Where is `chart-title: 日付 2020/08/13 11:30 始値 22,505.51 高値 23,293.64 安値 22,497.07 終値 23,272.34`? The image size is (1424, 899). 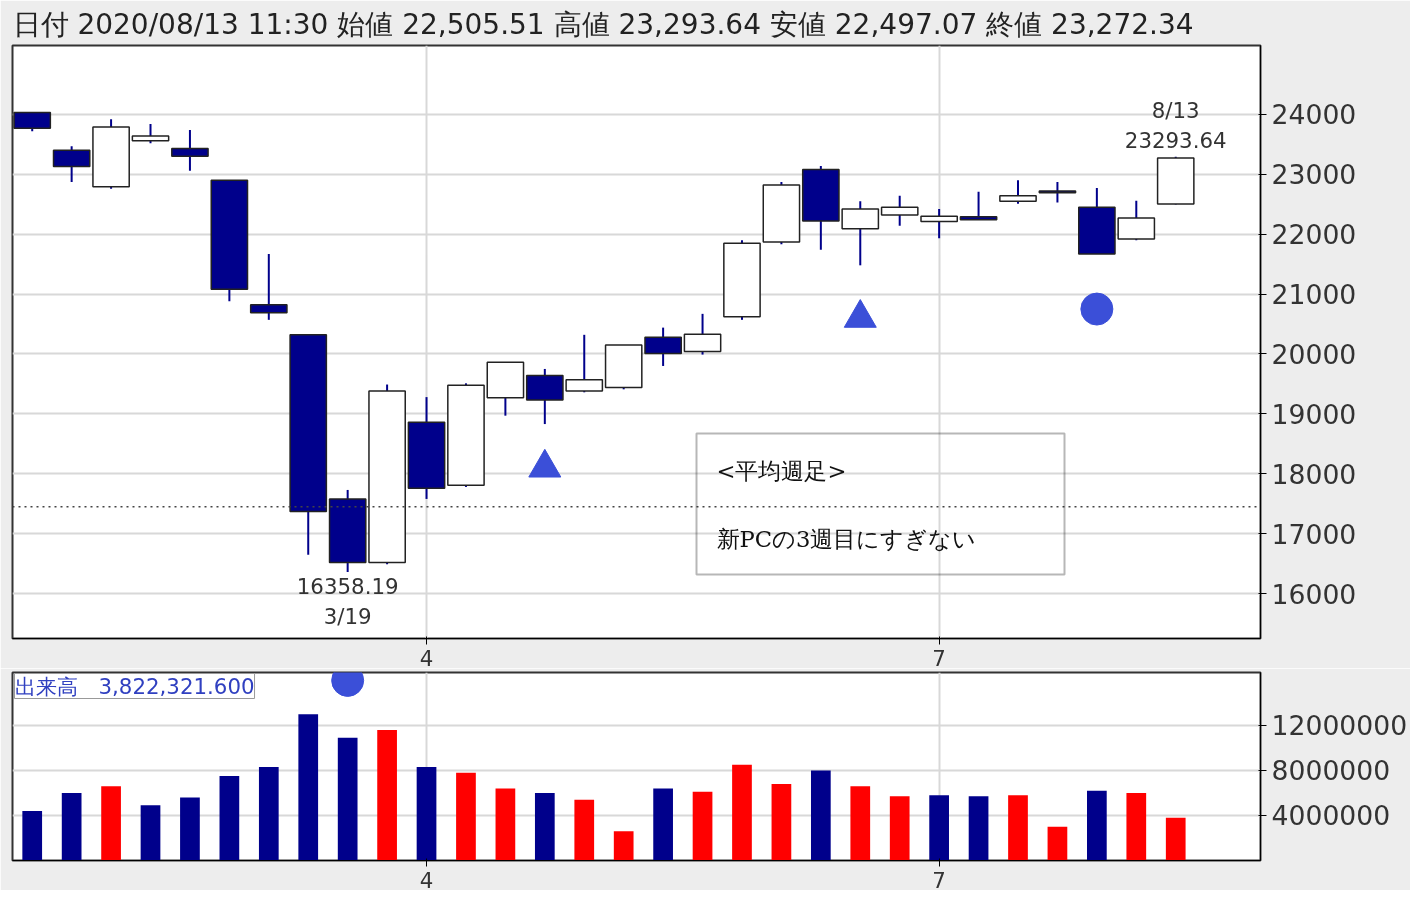
chart-title: 日付 2020/08/13 11:30 始値 22,505.51 高値 23,293.64 安値 22,497.07 終値 23,272.34 is located at coordinates (603, 24).